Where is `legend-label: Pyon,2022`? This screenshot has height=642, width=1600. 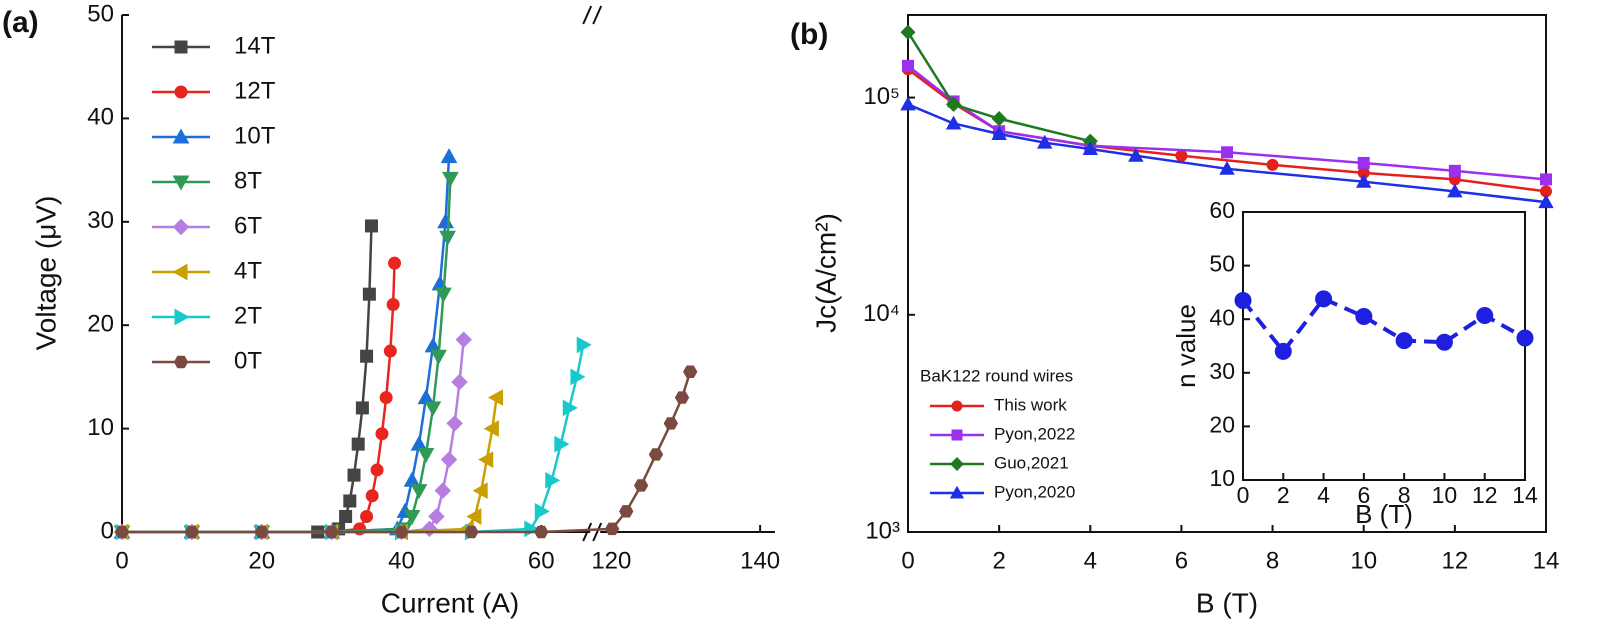 legend-label: Pyon,2022 is located at coordinates (1034, 433).